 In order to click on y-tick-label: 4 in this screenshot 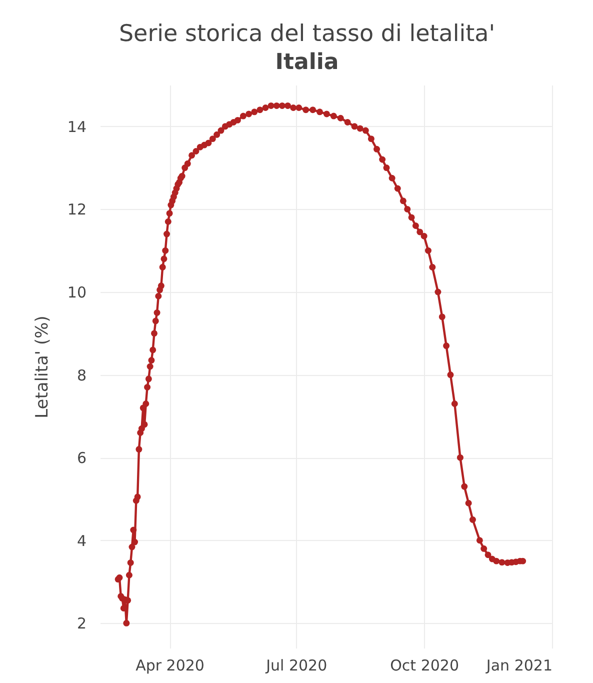, I will do `click(81, 541)`.